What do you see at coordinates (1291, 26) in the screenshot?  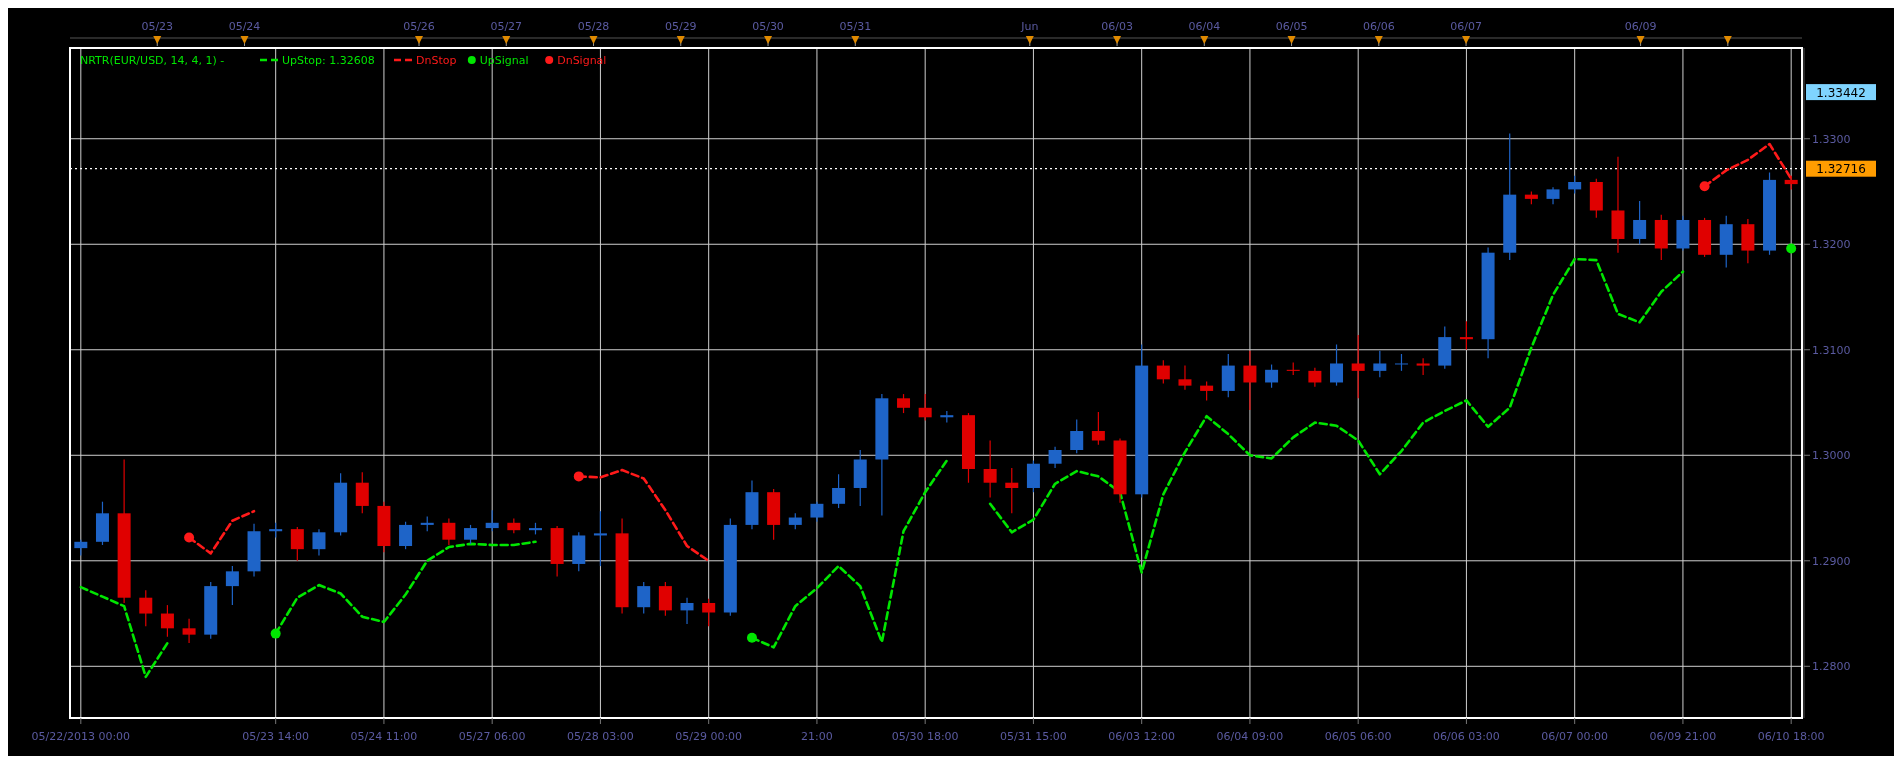 I see `x2-tick-label: 06/05` at bounding box center [1291, 26].